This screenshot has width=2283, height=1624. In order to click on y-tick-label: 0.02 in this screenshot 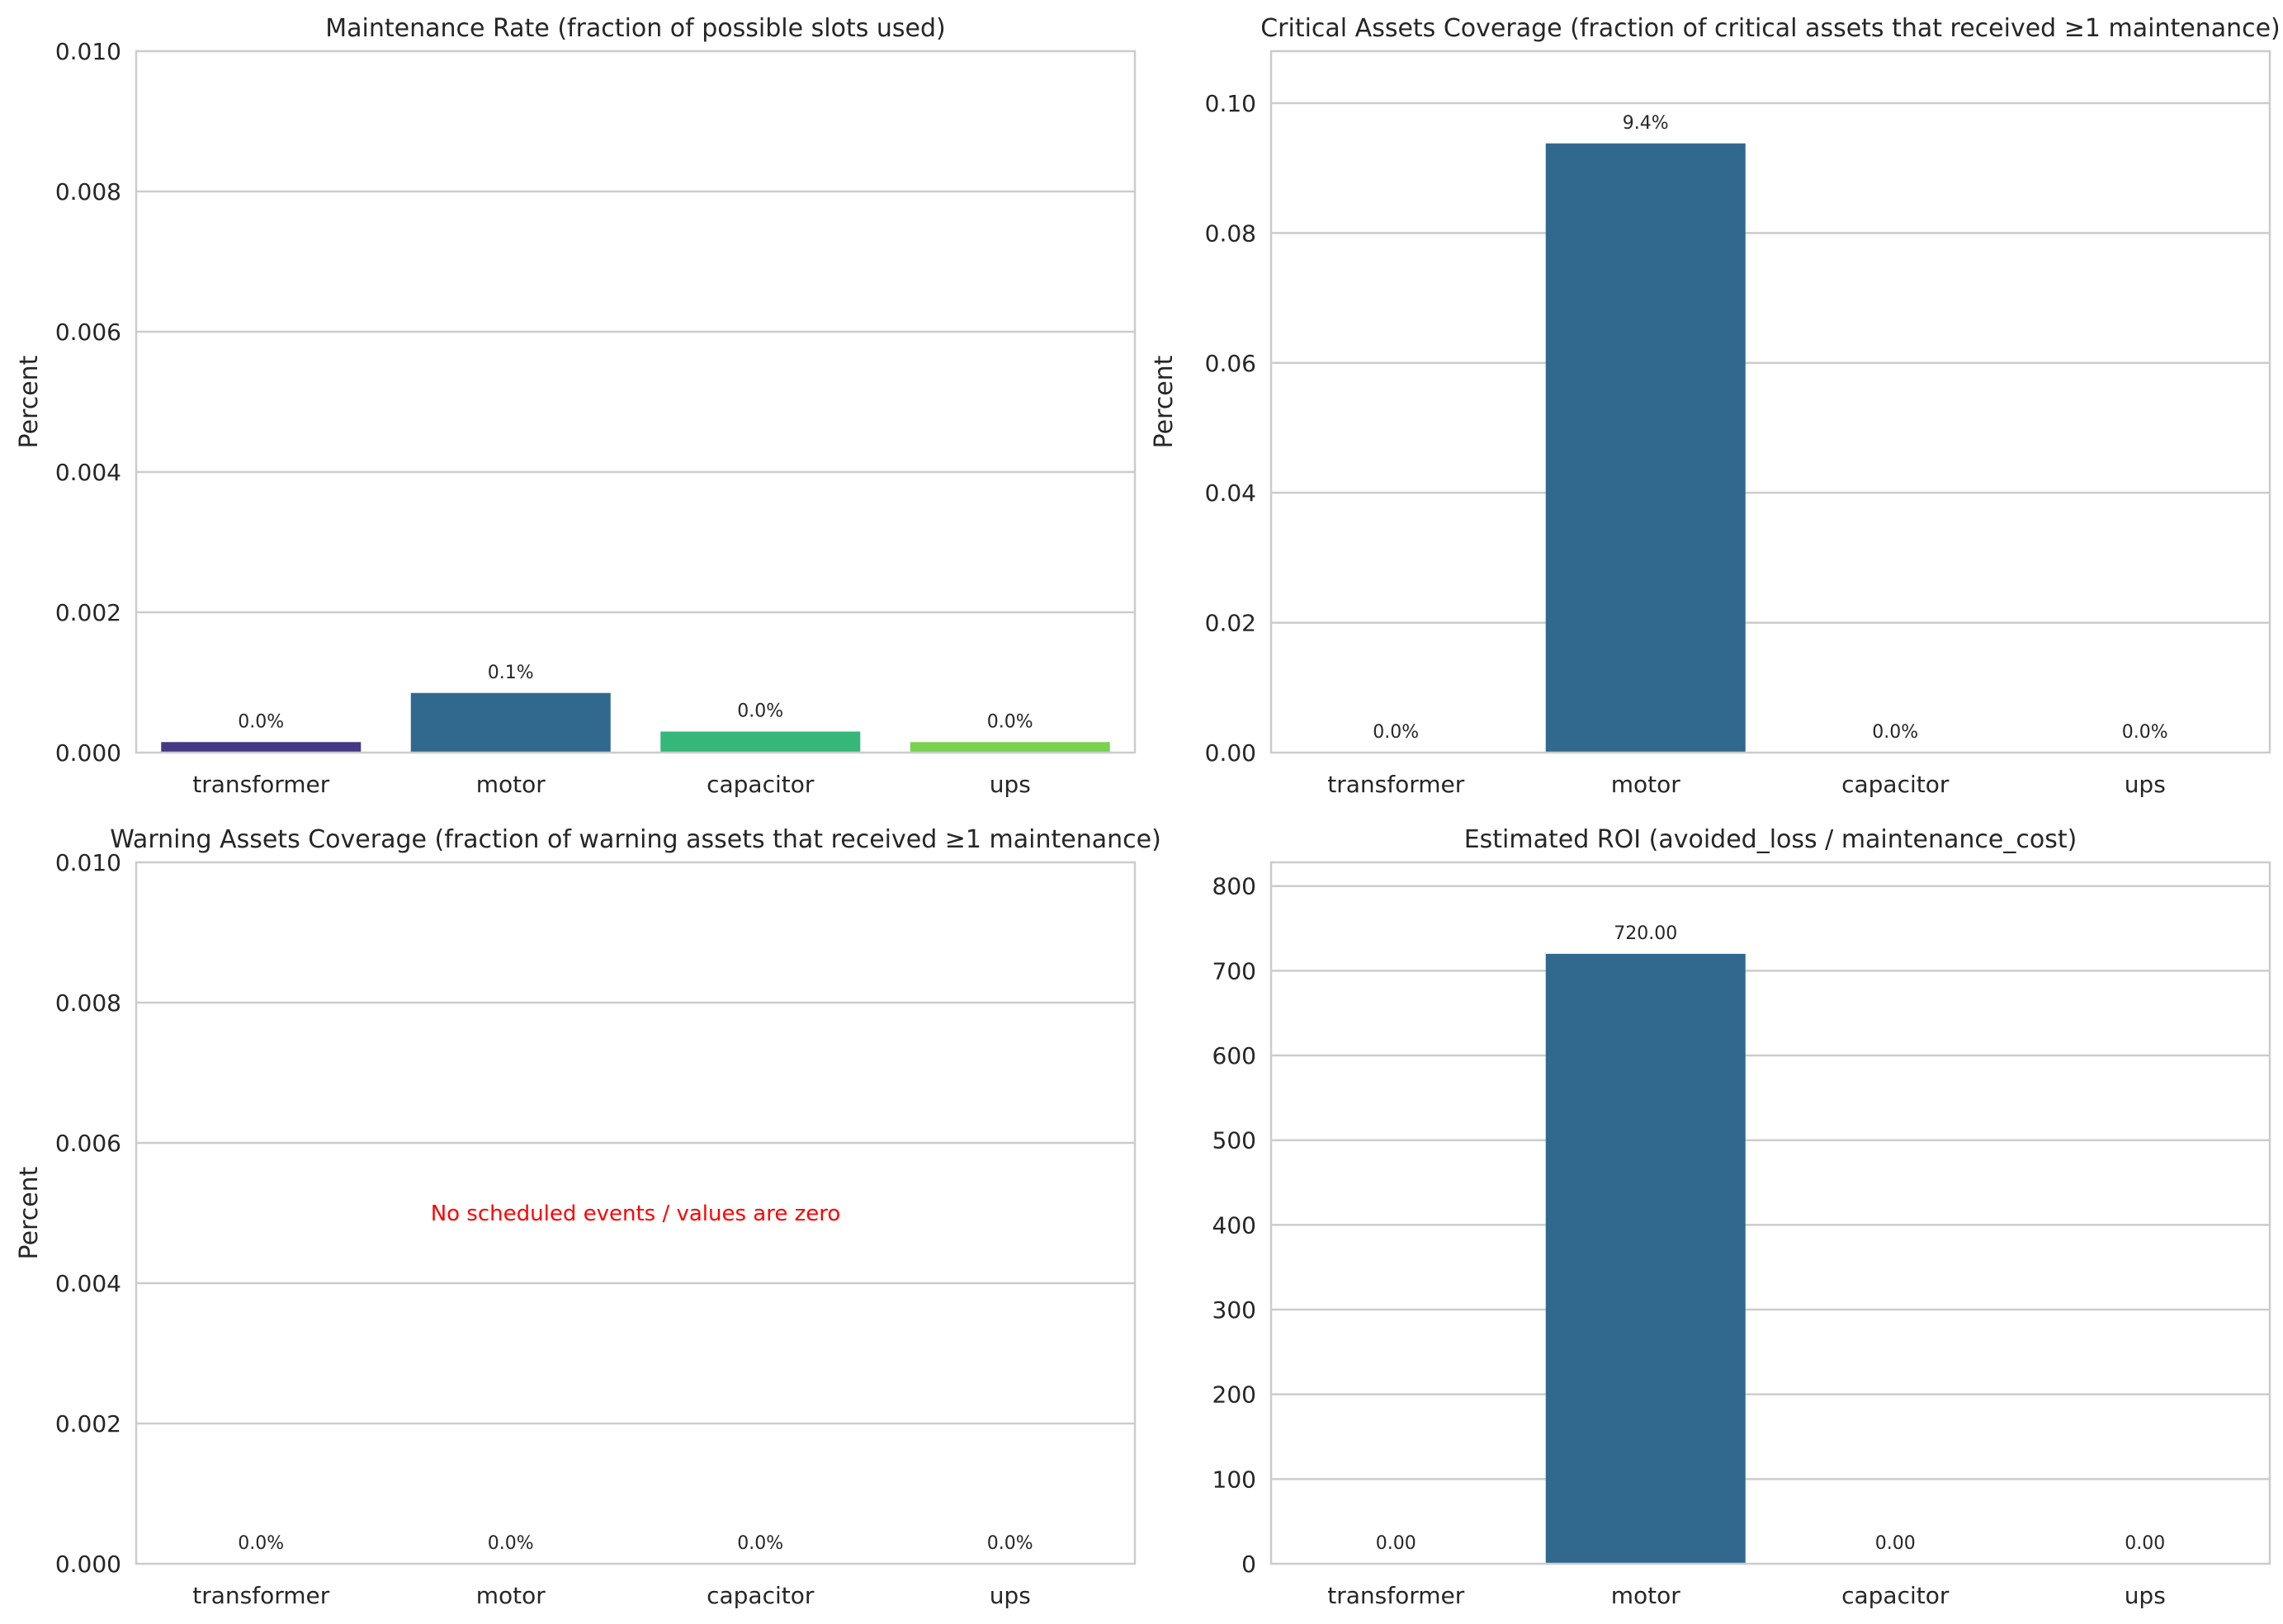, I will do `click(1230, 624)`.